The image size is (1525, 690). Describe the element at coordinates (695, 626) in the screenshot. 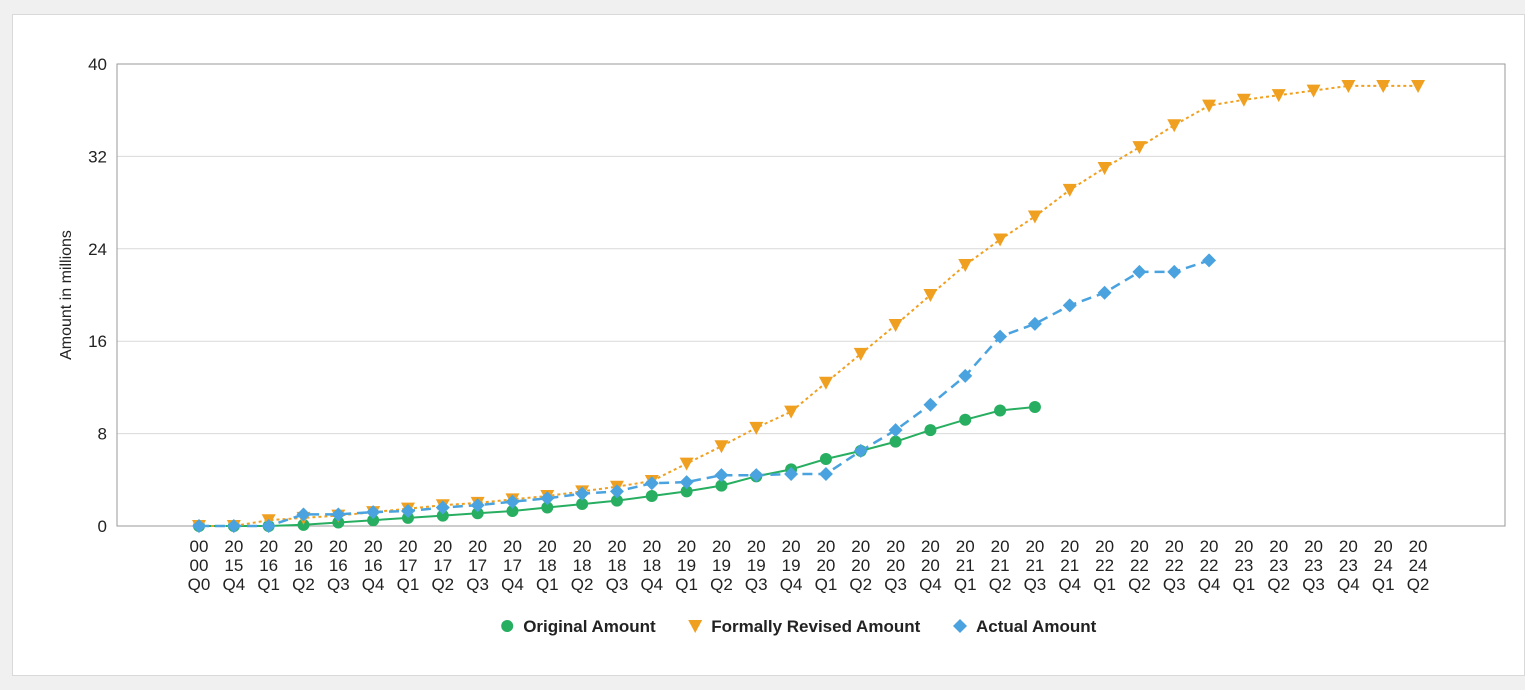

I see `legend-formally-revised-amount-marker` at that location.